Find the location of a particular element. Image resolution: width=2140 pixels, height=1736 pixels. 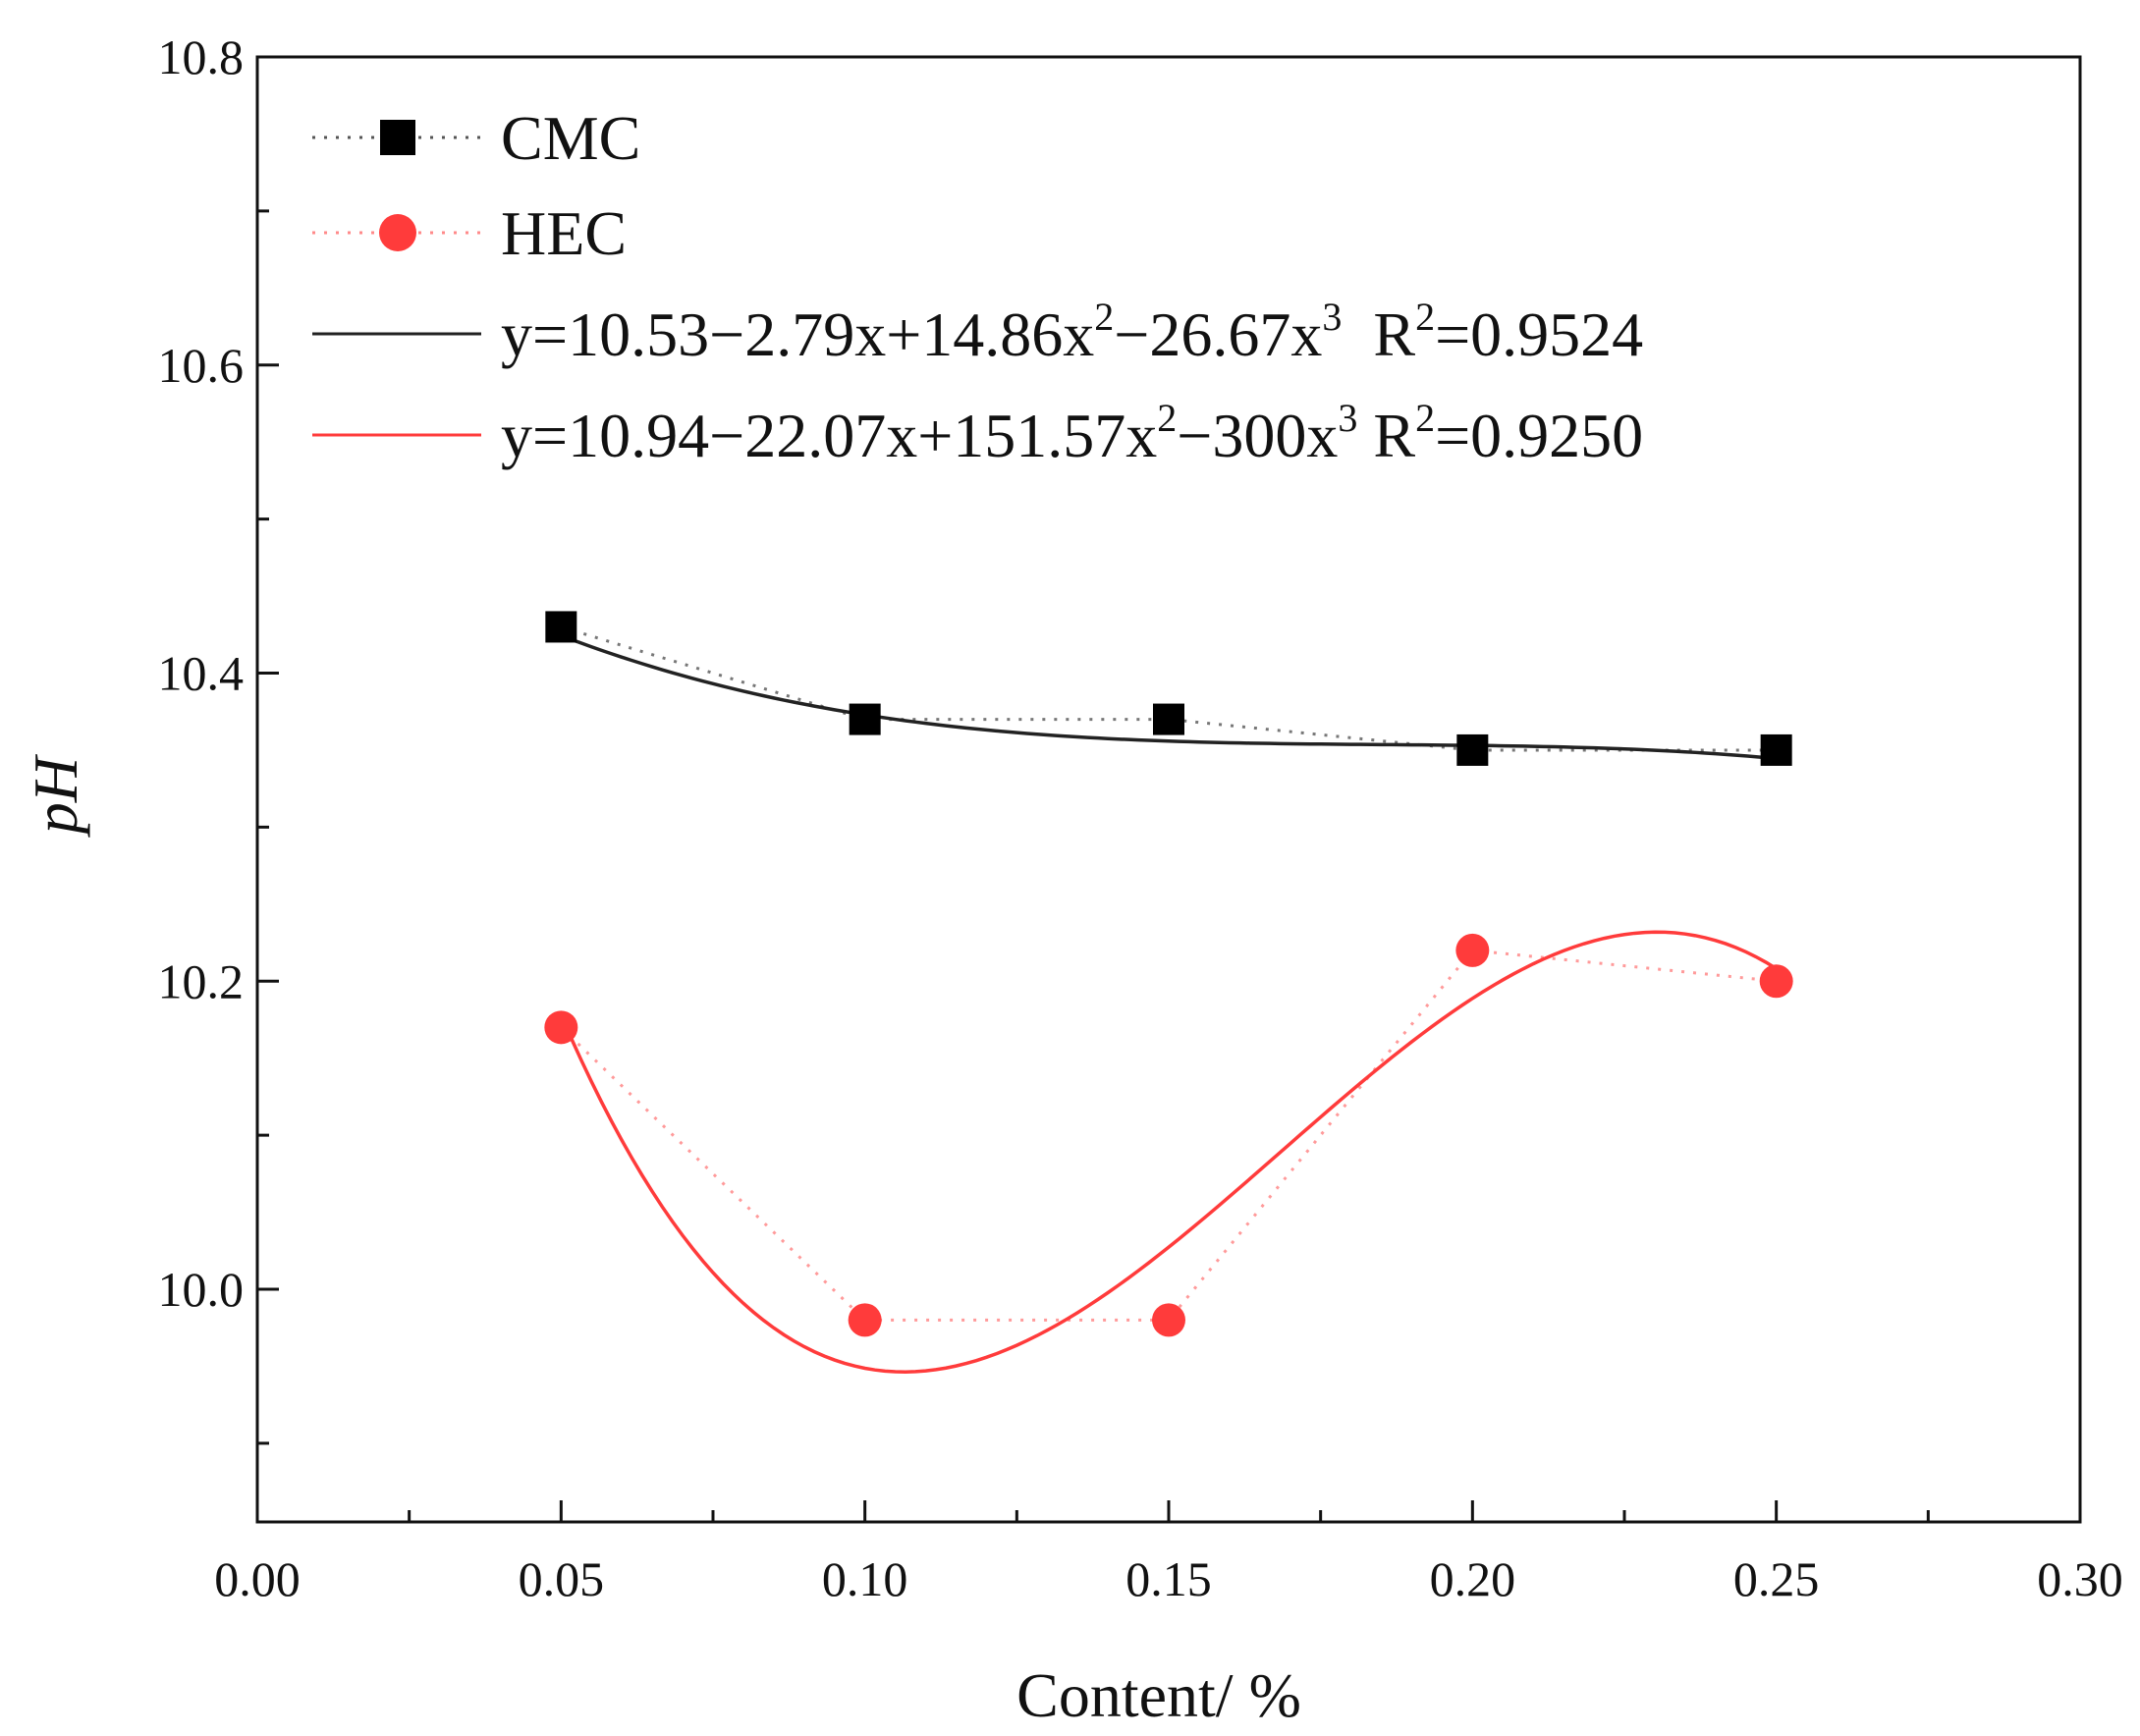

x-tick-label: 0.10 is located at coordinates (865, 1578).